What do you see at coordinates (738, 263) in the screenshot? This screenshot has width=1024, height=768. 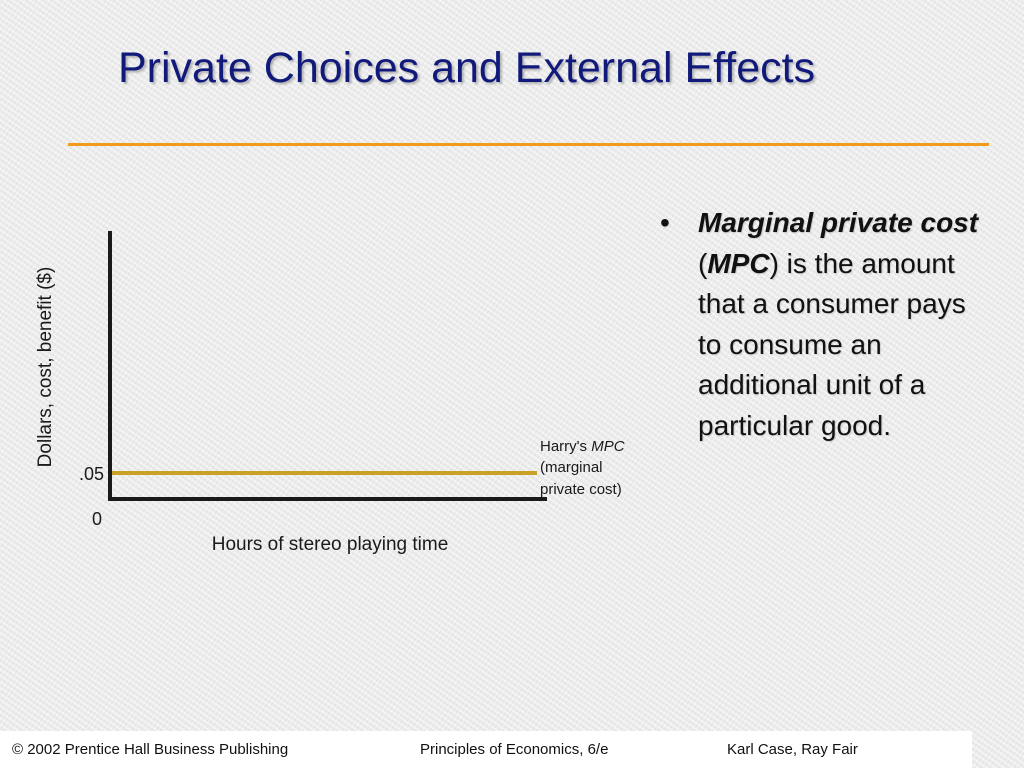 I see `term-mpc: MPC` at bounding box center [738, 263].